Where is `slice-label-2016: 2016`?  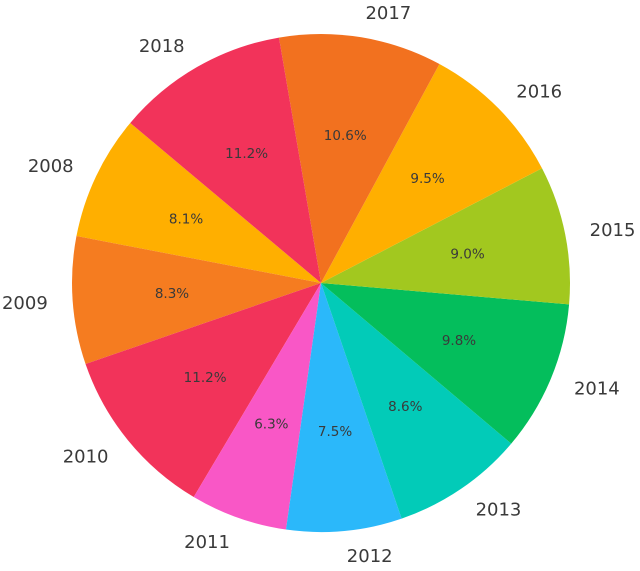 slice-label-2016: 2016 is located at coordinates (539, 91).